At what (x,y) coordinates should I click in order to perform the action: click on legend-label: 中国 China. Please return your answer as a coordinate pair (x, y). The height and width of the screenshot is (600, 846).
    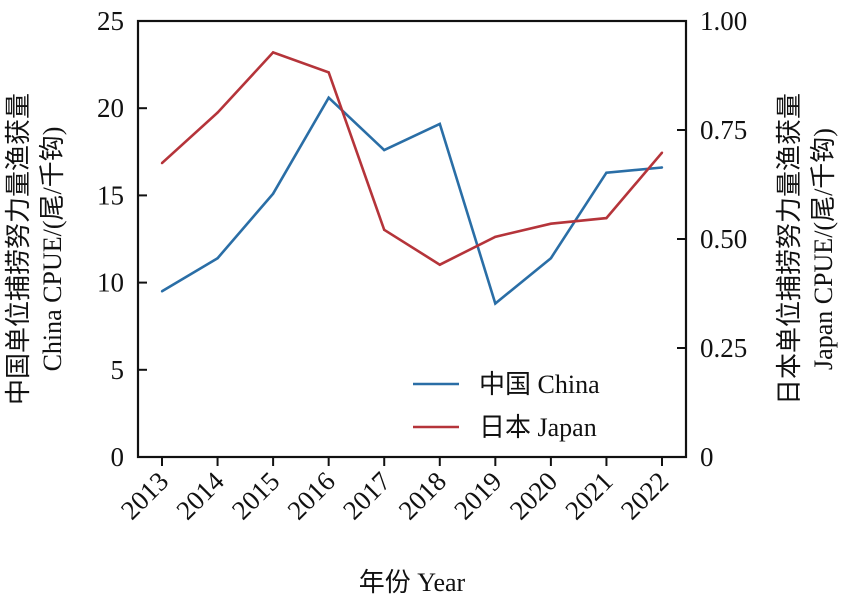
    Looking at the image, I should click on (539, 384).